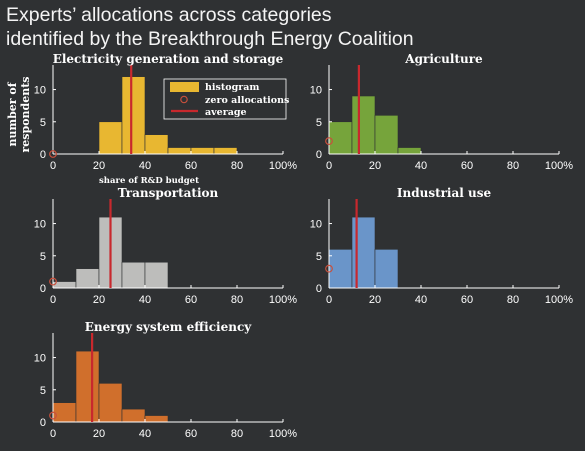  I want to click on legend-histogram-swatch, so click(184, 87).